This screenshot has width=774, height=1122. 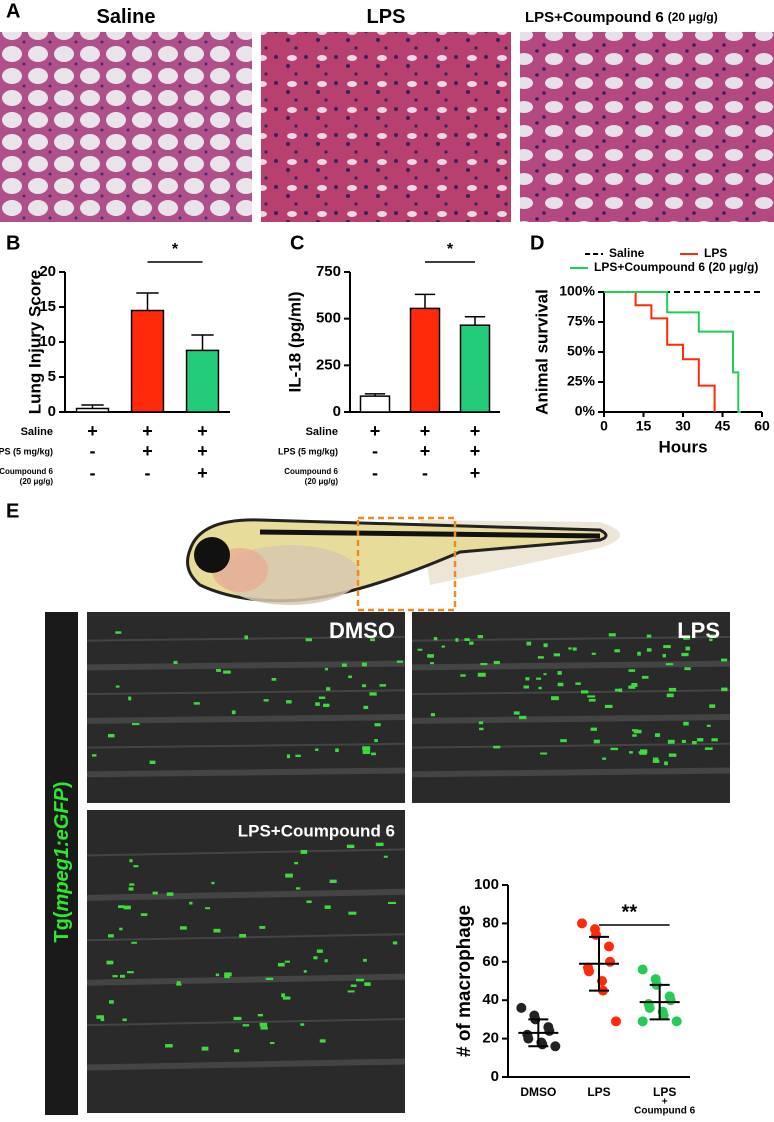 What do you see at coordinates (581, 381) in the screenshot?
I see `y-tick-label: 25%` at bounding box center [581, 381].